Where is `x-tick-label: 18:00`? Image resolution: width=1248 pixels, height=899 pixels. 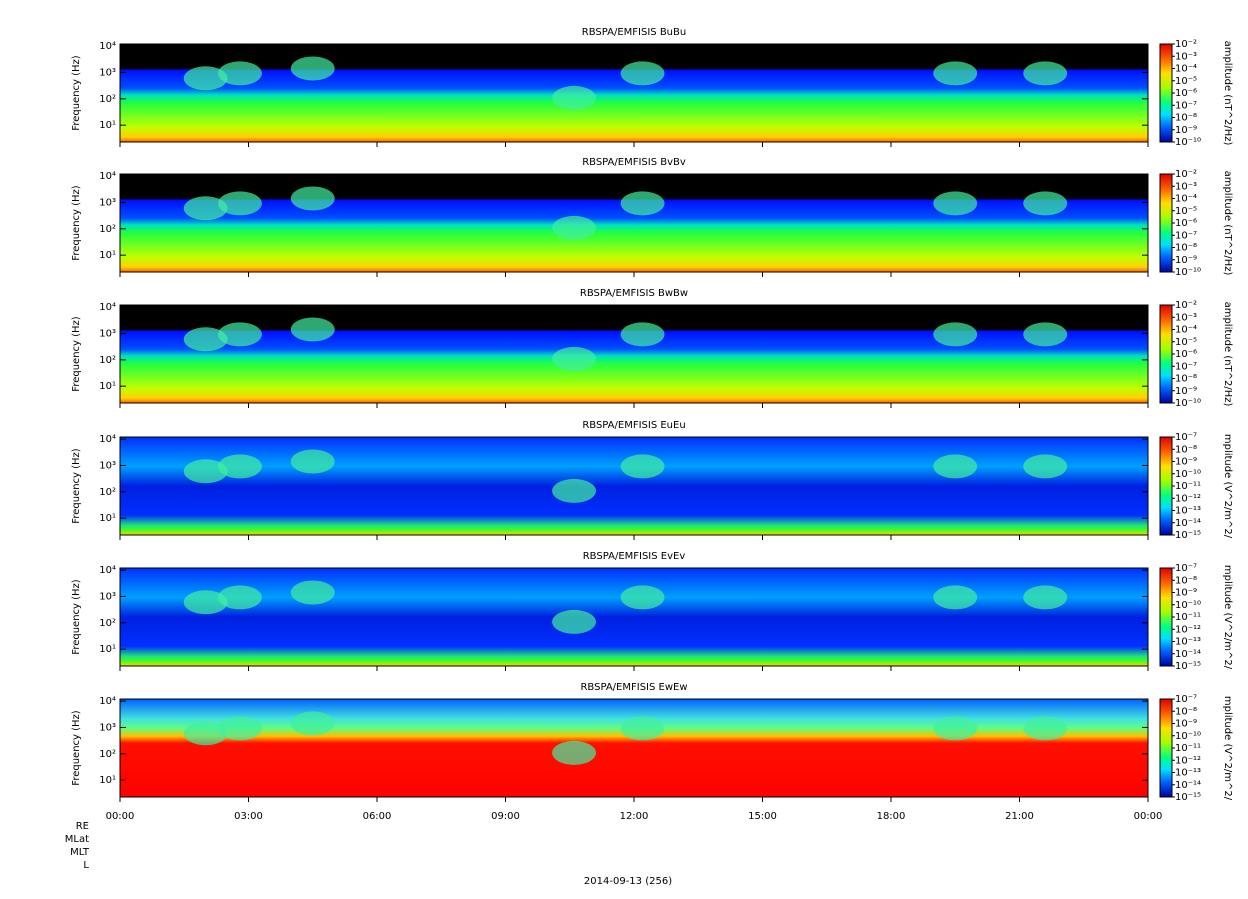 x-tick-label: 18:00 is located at coordinates (891, 816).